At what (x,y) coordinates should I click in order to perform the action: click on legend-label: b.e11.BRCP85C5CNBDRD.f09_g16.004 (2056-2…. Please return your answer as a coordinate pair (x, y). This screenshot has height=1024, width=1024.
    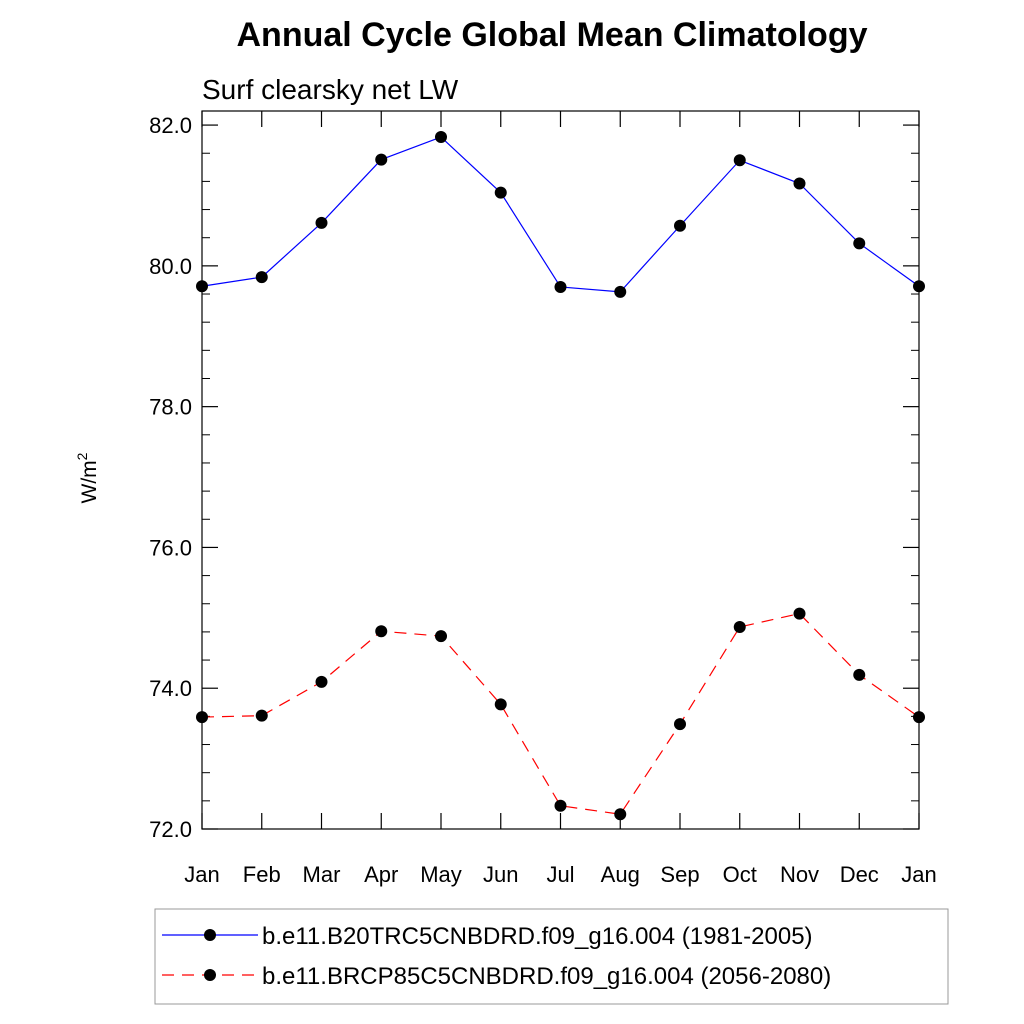
    Looking at the image, I should click on (546, 976).